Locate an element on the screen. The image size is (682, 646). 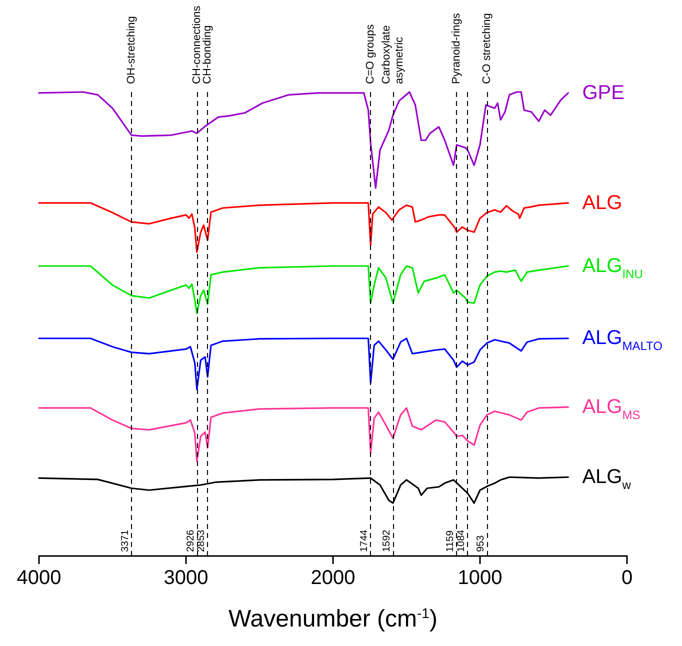
ref-line-label: Pyranoid-rings is located at coordinates (456, 48).